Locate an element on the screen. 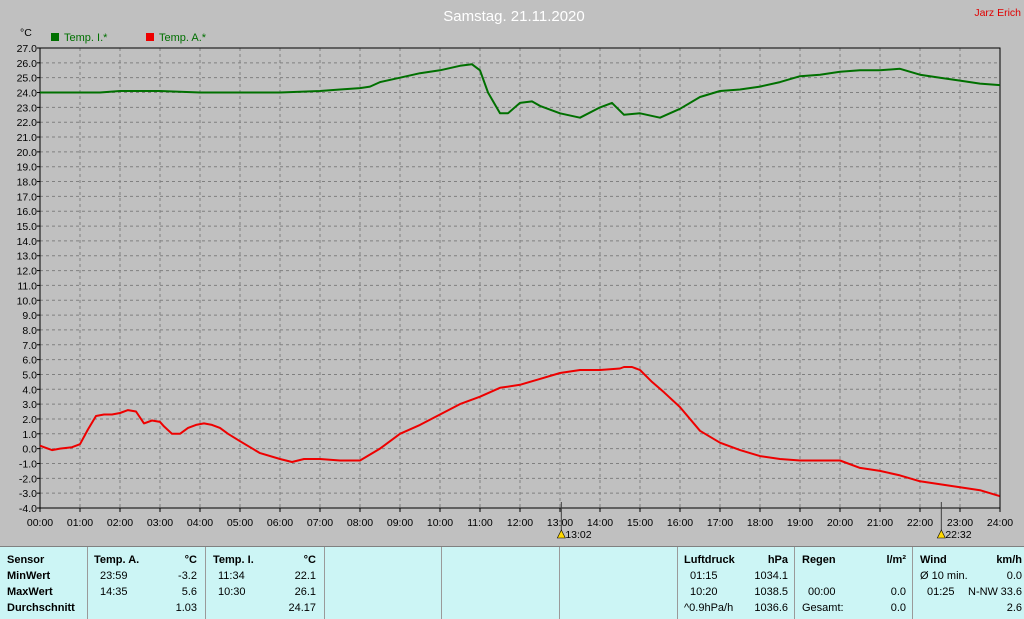 This screenshot has height=619, width=1024. wind-unit: km/h is located at coordinates (1009, 560).